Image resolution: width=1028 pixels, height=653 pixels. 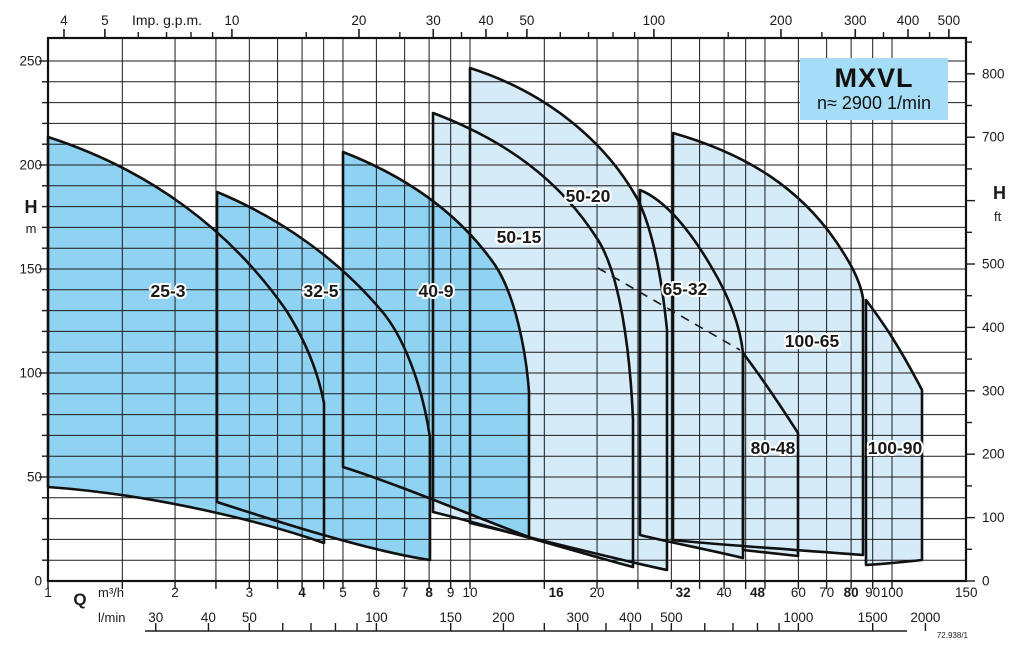 What do you see at coordinates (597, 592) in the screenshot?
I see `m3h-label: 20` at bounding box center [597, 592].